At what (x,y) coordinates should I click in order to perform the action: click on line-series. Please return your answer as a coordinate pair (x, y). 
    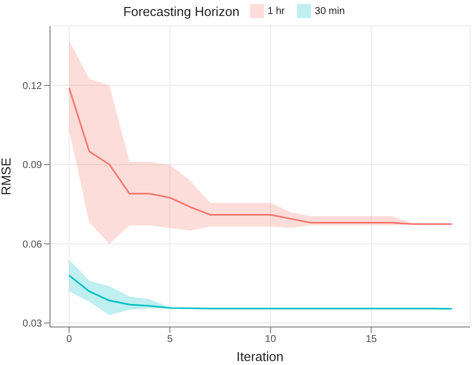
    Looking at the image, I should click on (260, 292).